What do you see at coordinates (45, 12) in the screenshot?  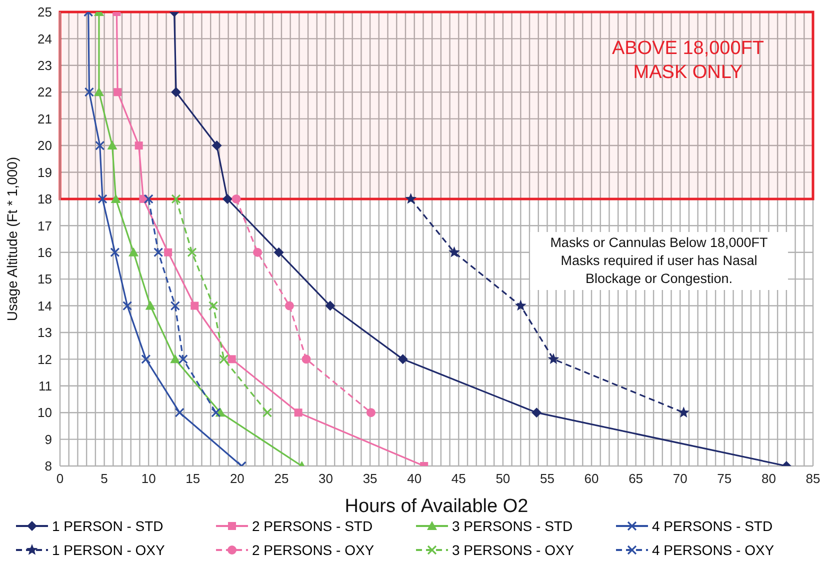 I see `y-tick-label: 25` at bounding box center [45, 12].